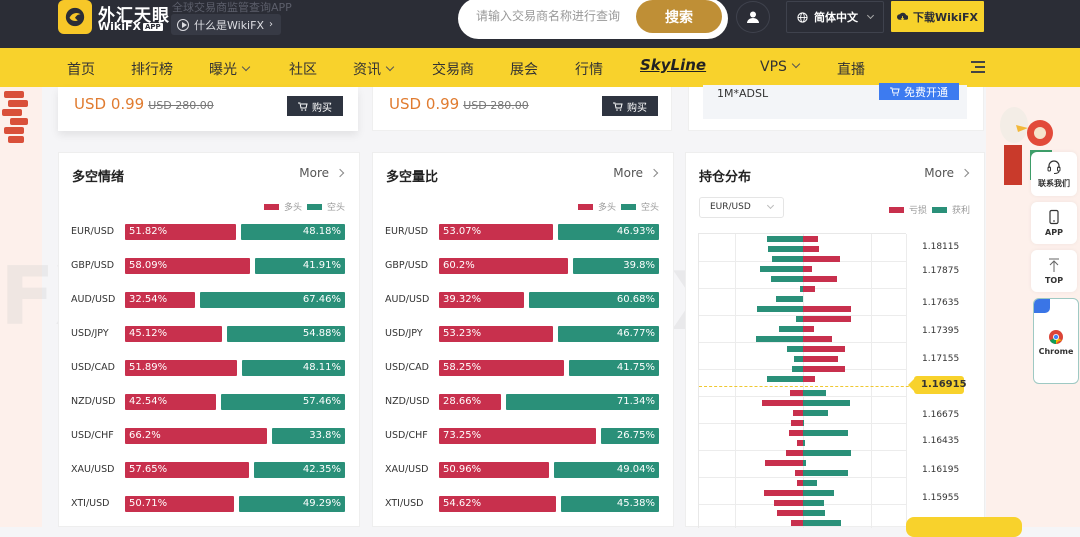 This screenshot has height=537, width=1080. What do you see at coordinates (1054, 271) in the screenshot?
I see `back-to-top-button: TOP` at bounding box center [1054, 271].